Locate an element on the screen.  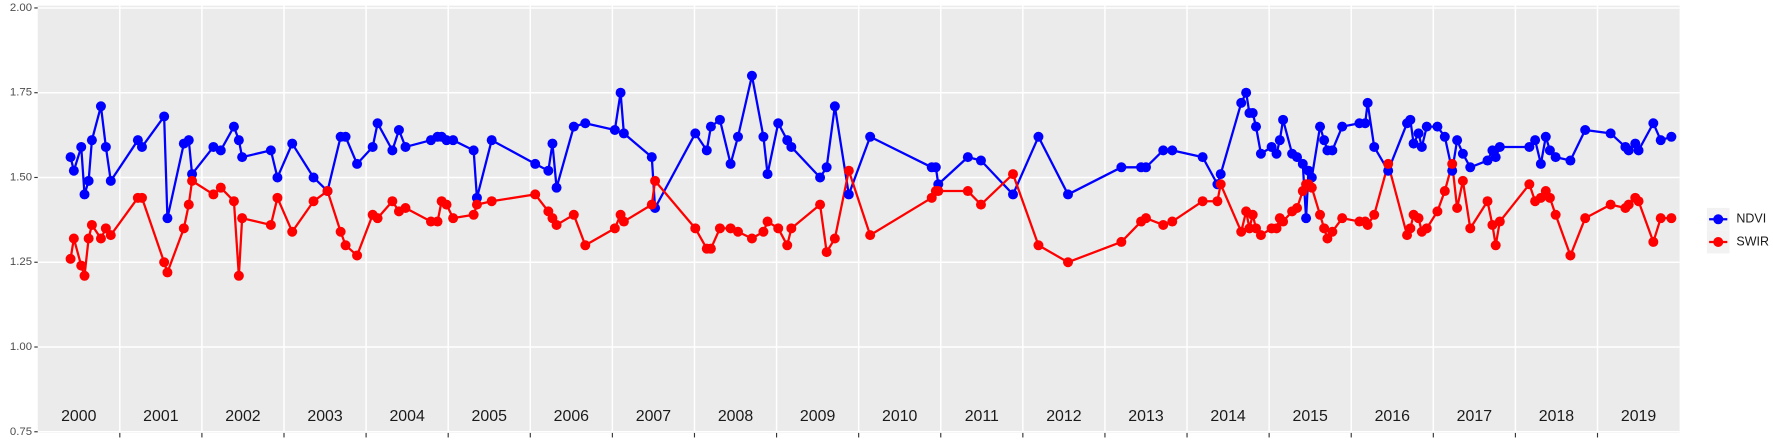
year-label: 2006 is located at coordinates (572, 416).